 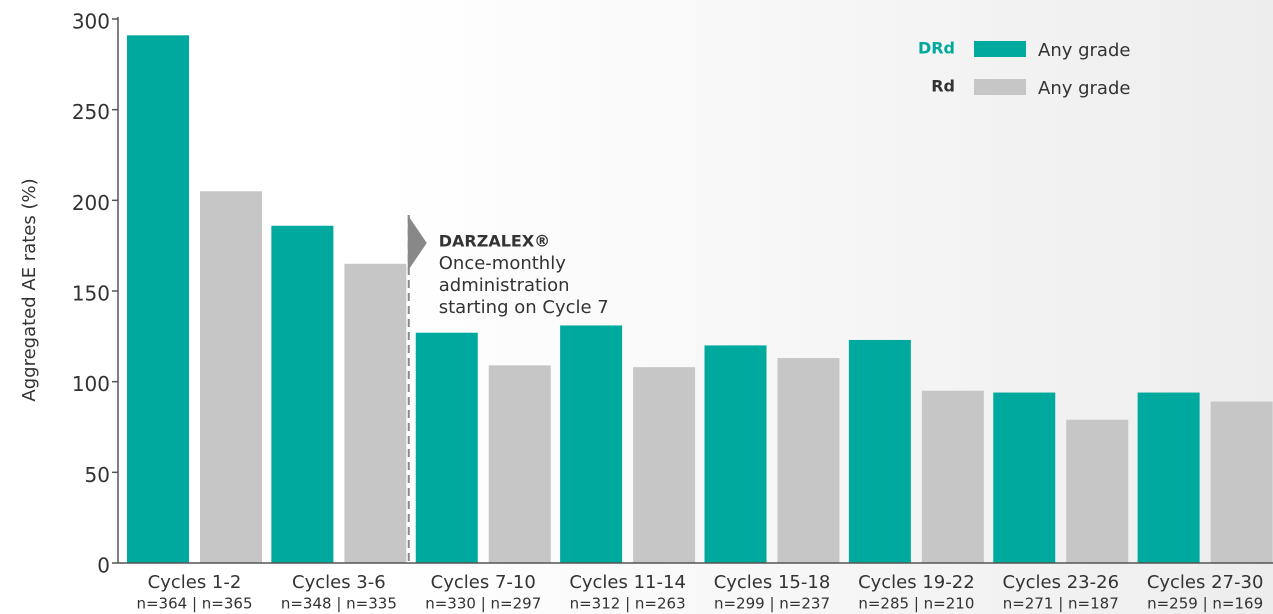 I want to click on y-axis-label: Aggregated AE rates (%), so click(x=29, y=289).